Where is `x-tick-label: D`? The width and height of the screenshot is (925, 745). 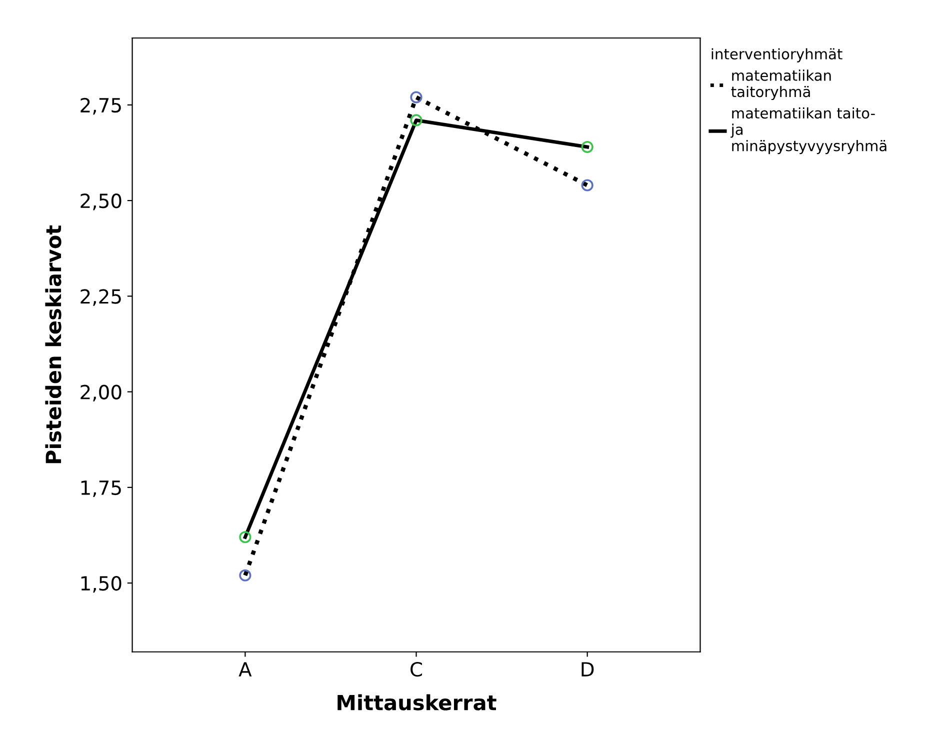
x-tick-label: D is located at coordinates (588, 669).